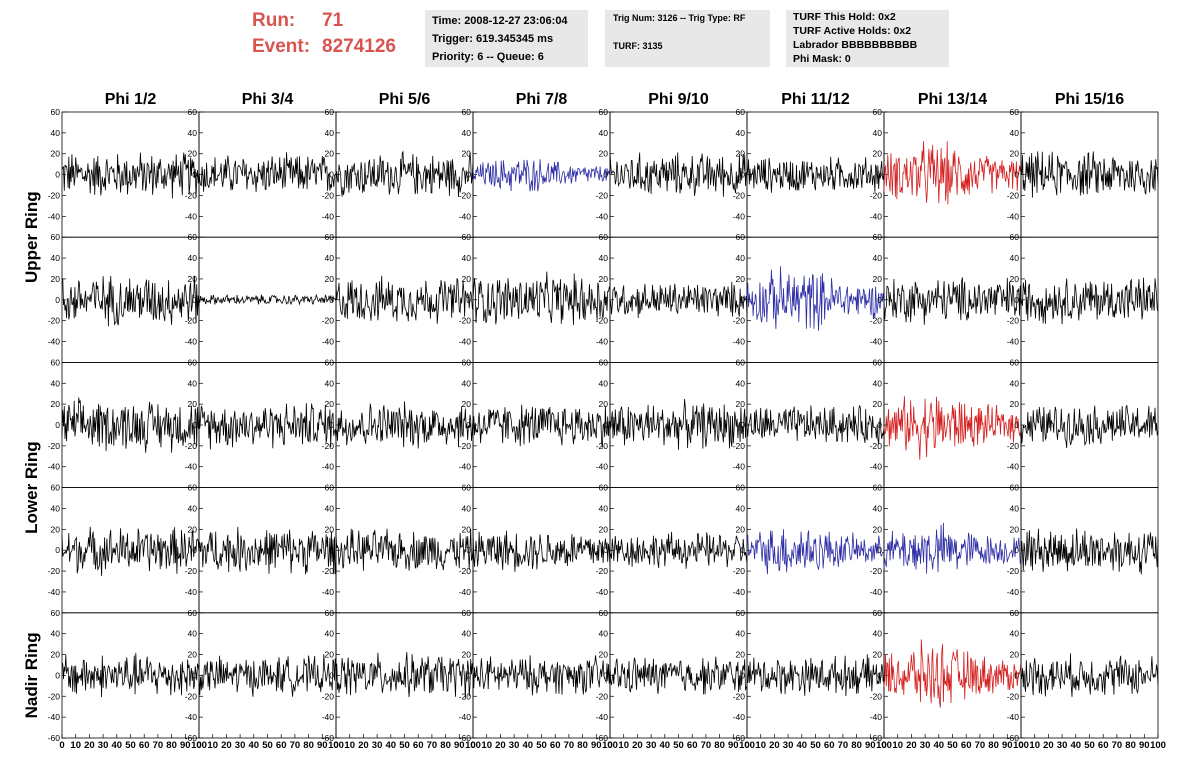 This screenshot has width=1196, height=772. I want to click on panel-frame, so click(952, 424).